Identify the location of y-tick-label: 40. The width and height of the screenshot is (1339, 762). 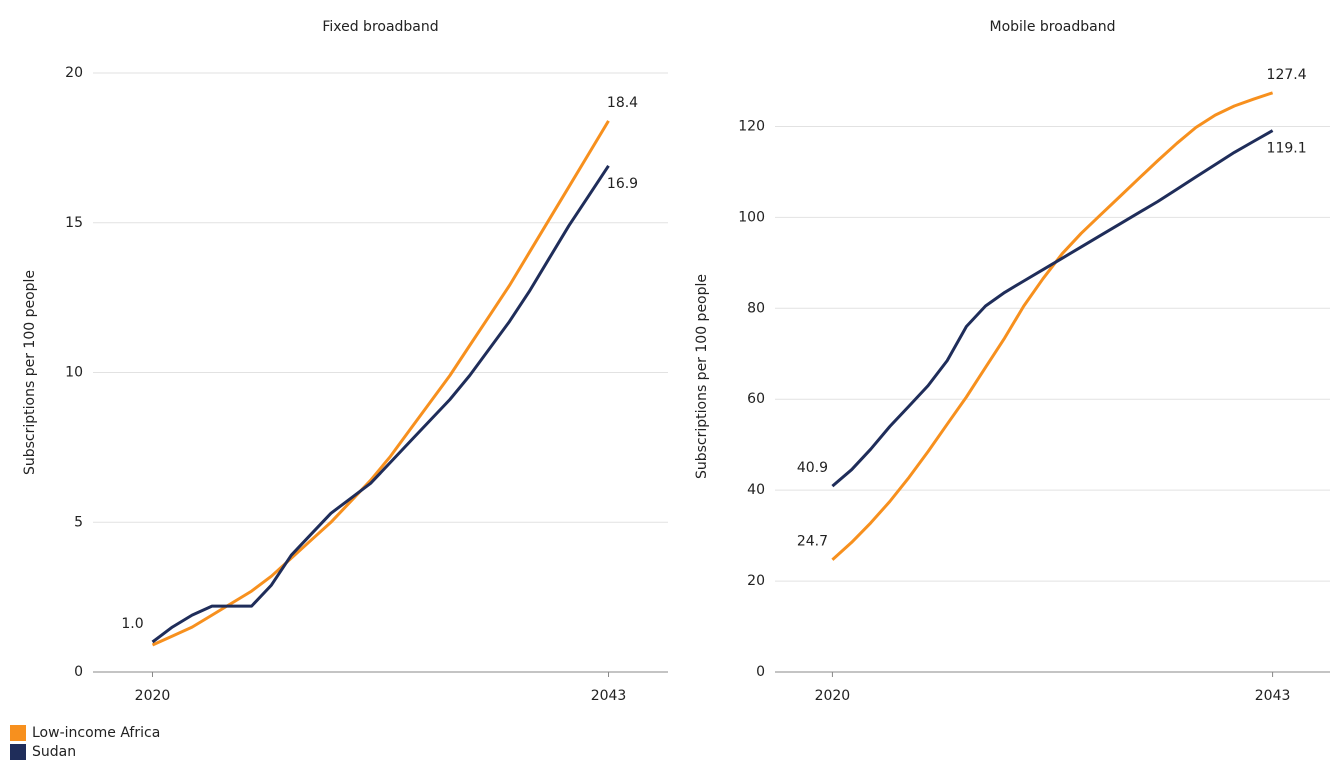
(756, 490).